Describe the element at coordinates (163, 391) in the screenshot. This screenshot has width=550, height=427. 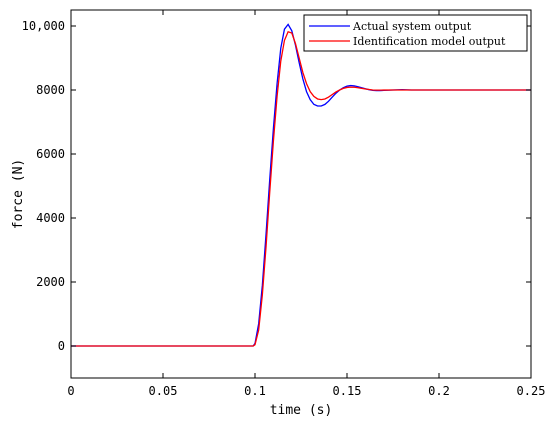
I see `x-tick-label: 0.05` at that location.